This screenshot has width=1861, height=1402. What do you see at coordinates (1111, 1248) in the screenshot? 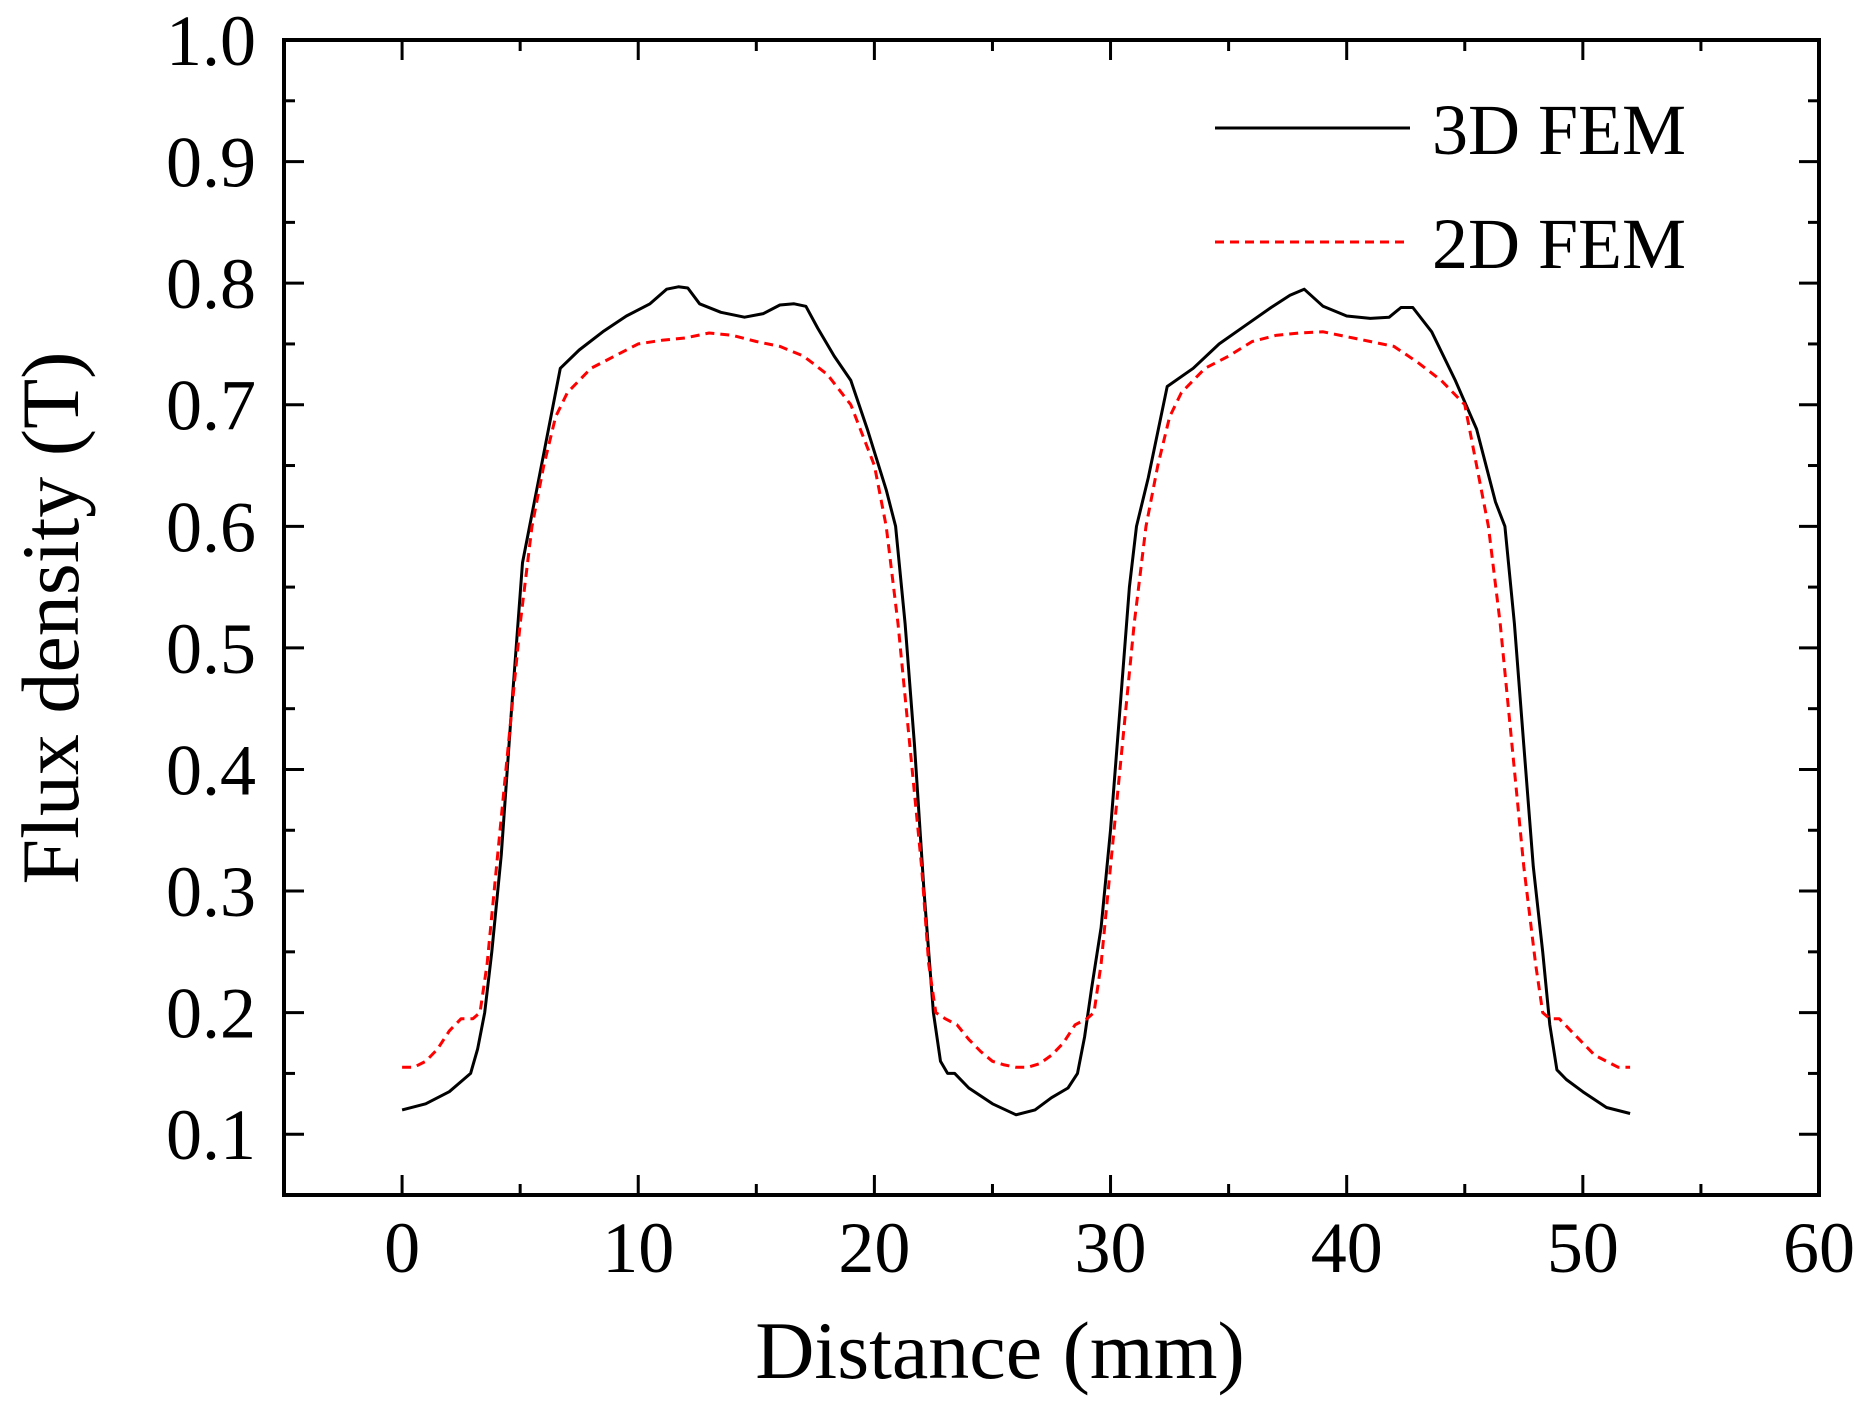
I see `x-tick-label: 30` at bounding box center [1111, 1248].